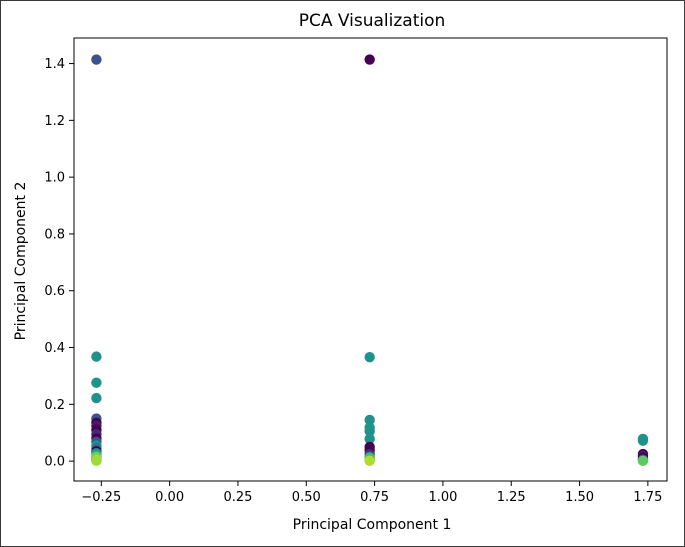 This screenshot has width=685, height=547. What do you see at coordinates (647, 497) in the screenshot?
I see `x-tick-label: 1.75` at bounding box center [647, 497].